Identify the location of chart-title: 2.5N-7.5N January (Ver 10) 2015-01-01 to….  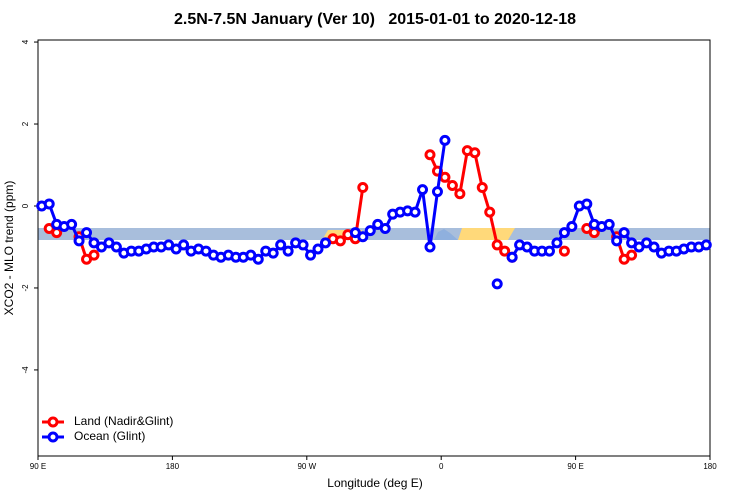
(375, 19).